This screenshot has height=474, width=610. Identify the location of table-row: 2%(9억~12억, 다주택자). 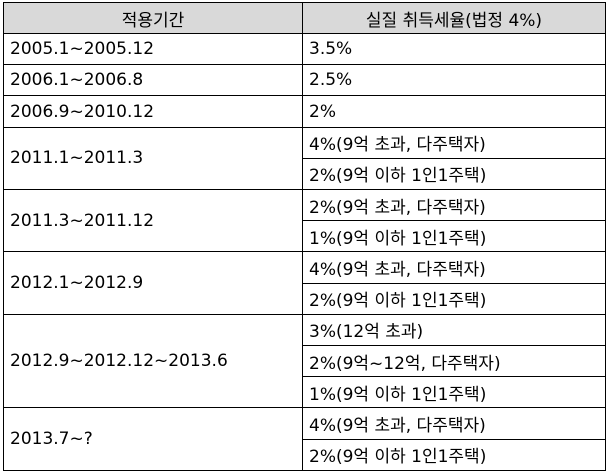
(305, 361).